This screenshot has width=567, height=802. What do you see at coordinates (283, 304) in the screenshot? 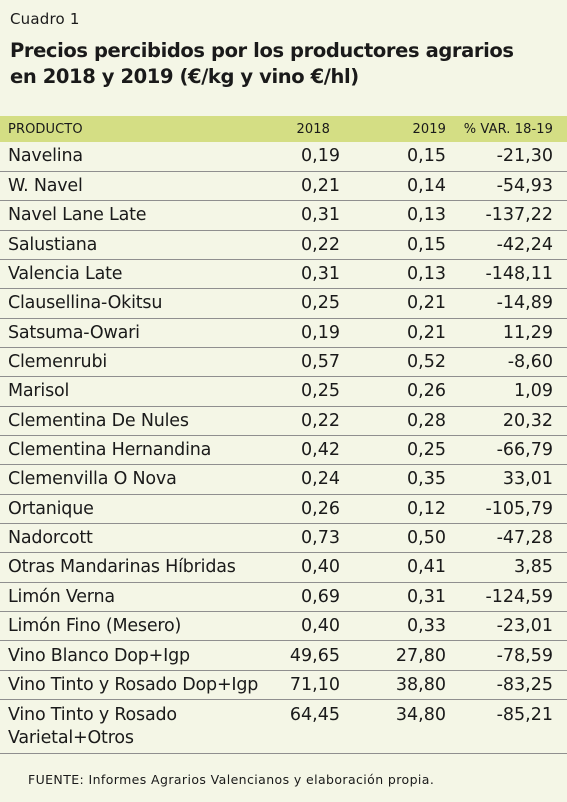
I see `table-row: Clausellina-Okitsu 0,25 0,21 -14,89` at bounding box center [283, 304].